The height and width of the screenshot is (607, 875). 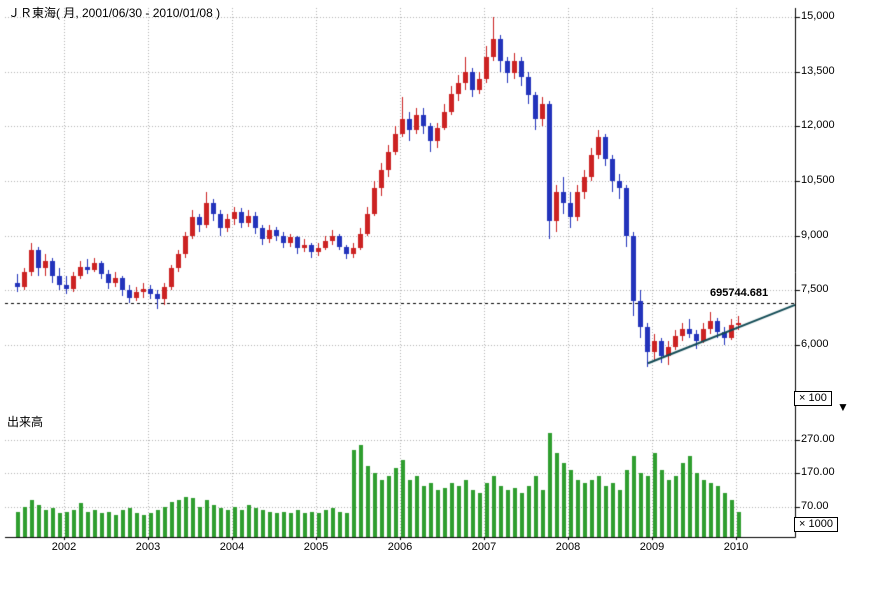 What do you see at coordinates (815, 289) in the screenshot?
I see `price-tick-label: 7,500` at bounding box center [815, 289].